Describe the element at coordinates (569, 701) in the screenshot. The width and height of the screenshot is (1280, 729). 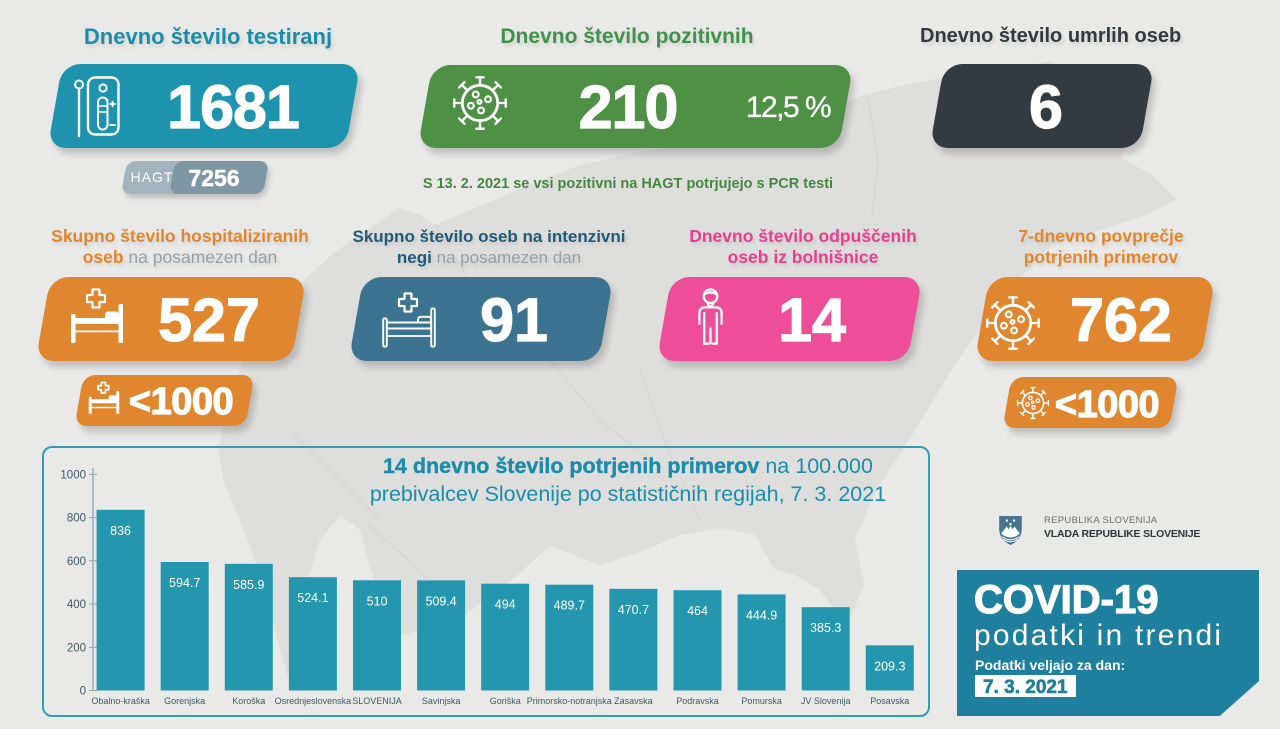
I see `svg-text: Primorsko-notranjska` at that location.